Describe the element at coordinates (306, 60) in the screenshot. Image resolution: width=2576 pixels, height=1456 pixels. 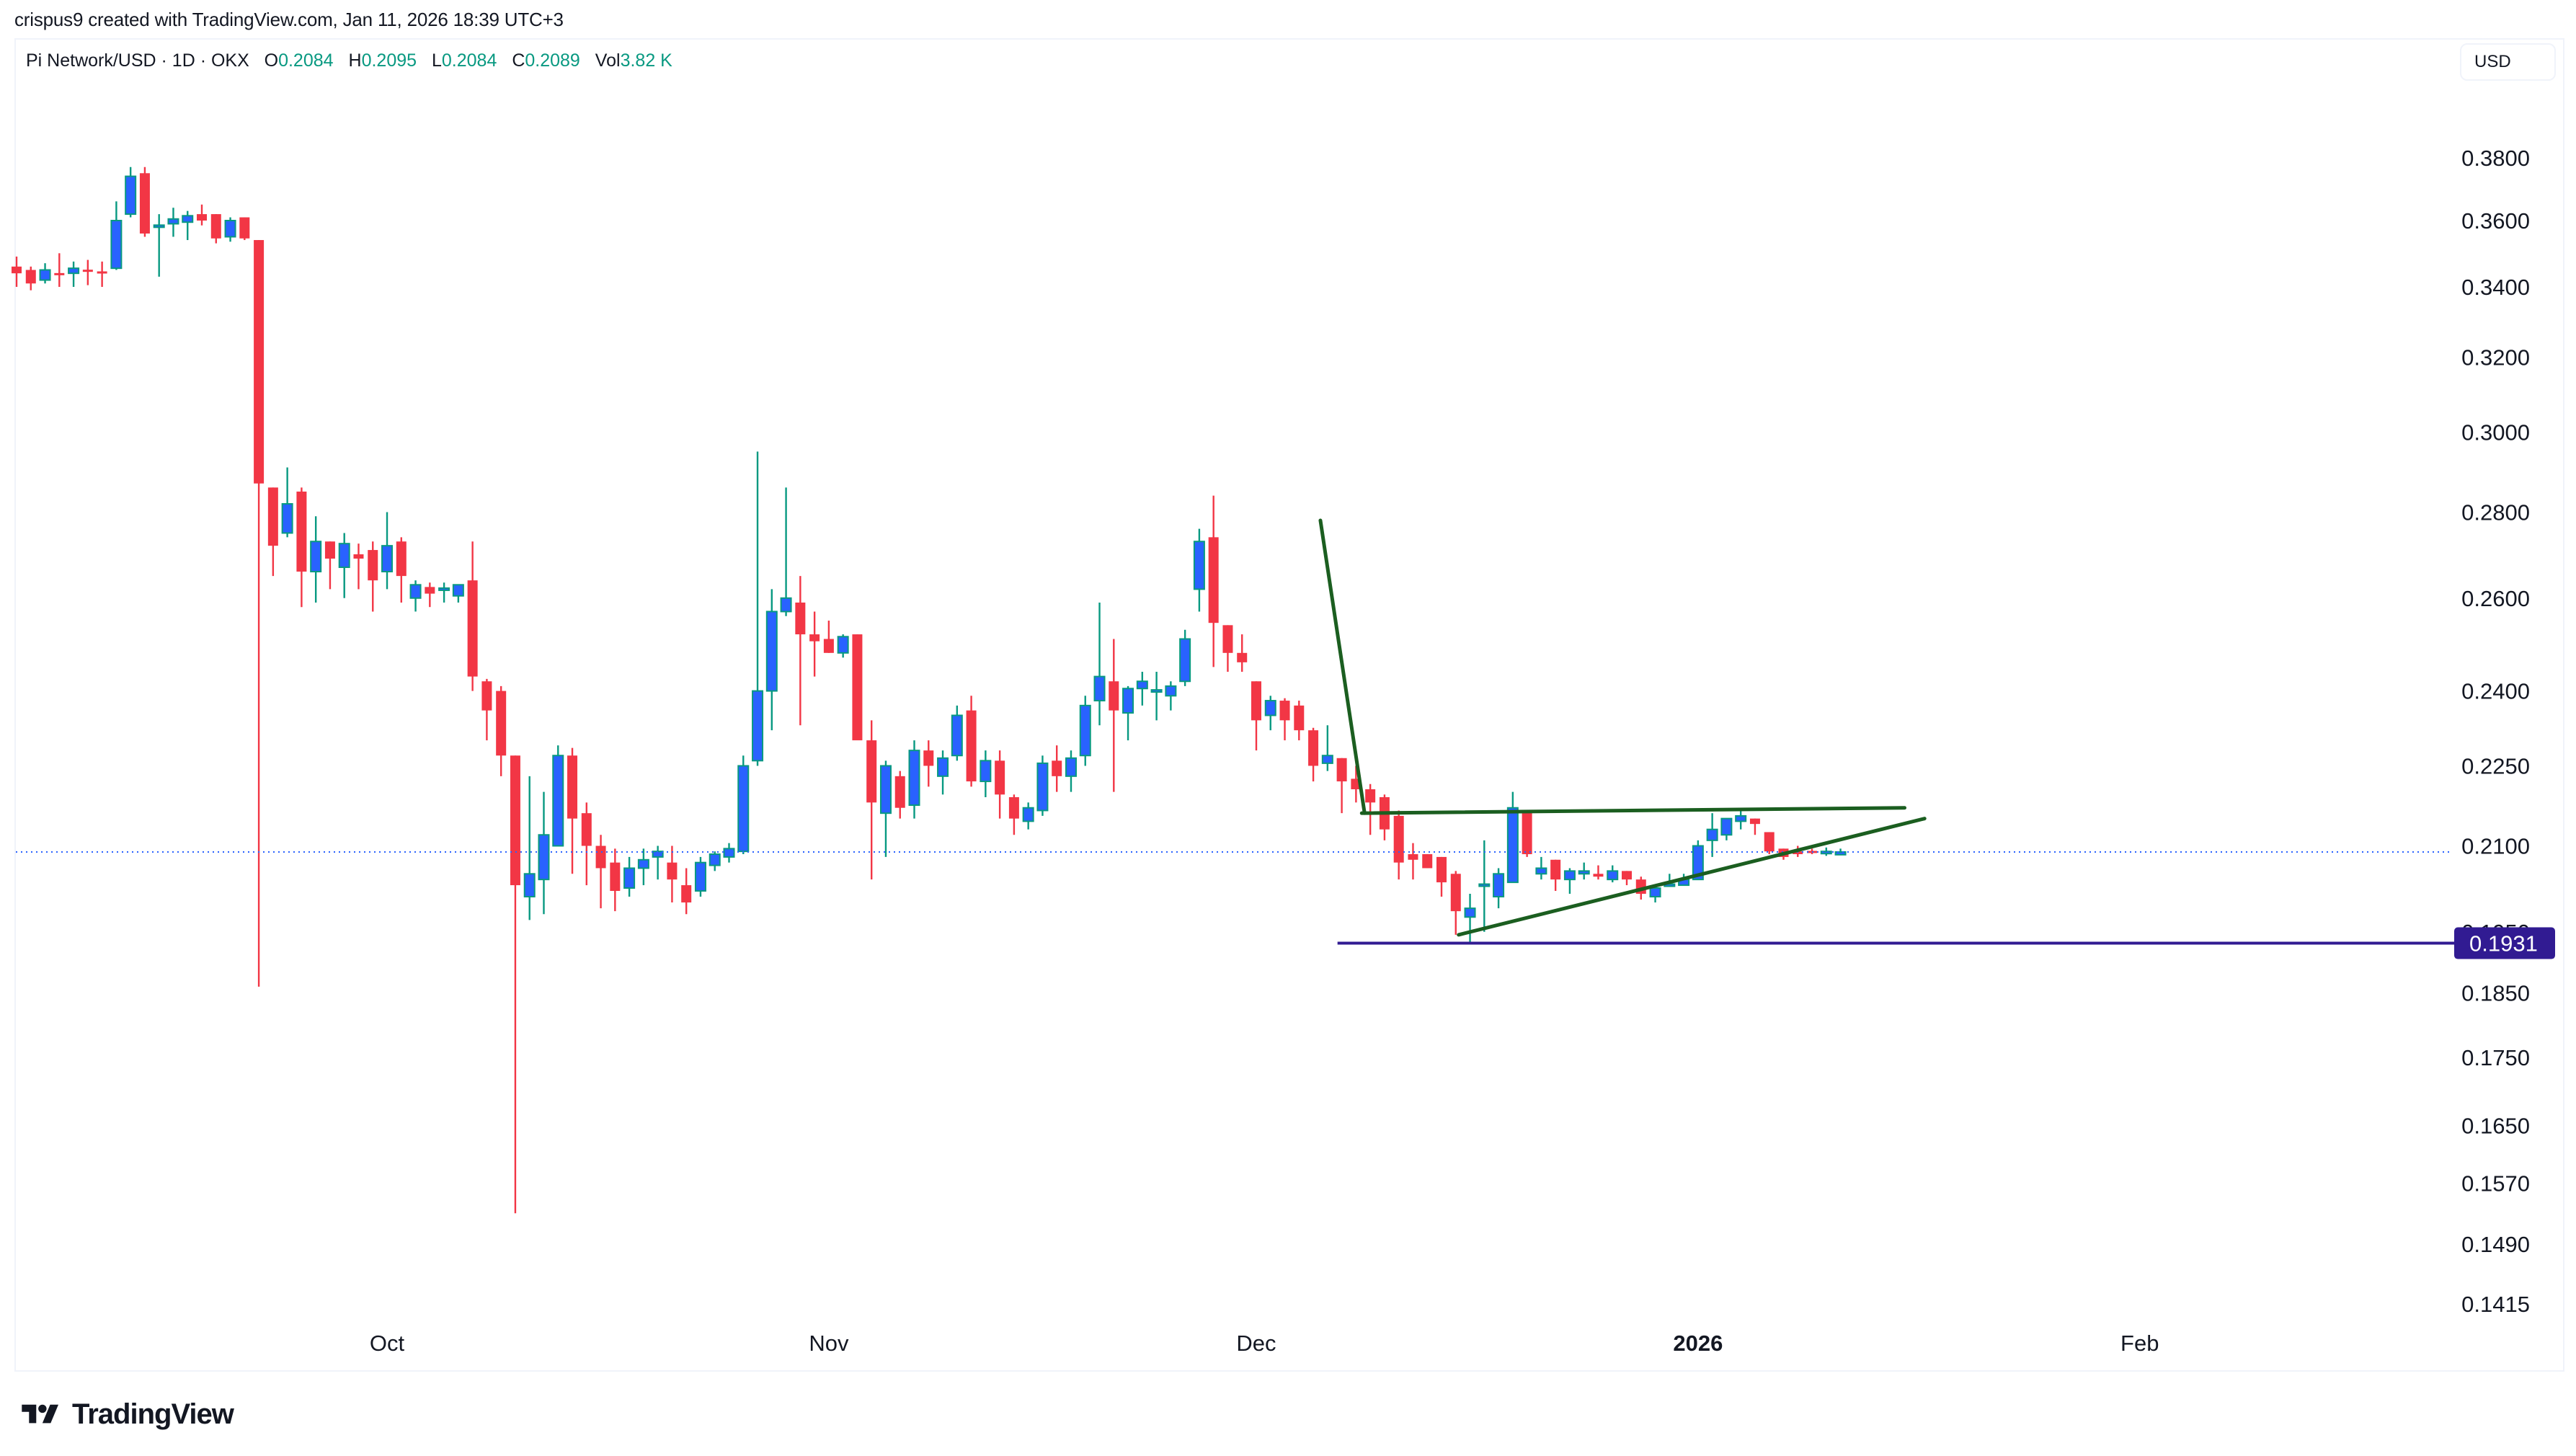
I see `open-value: 0.2084` at that location.